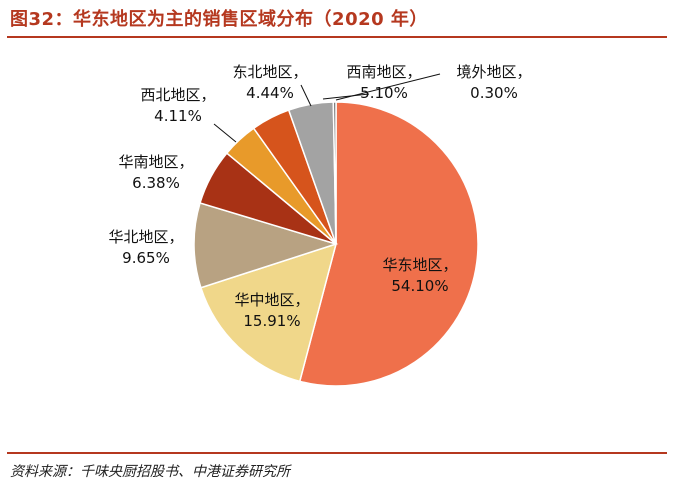  What do you see at coordinates (337, 453) in the screenshot?
I see `footer-divider` at bounding box center [337, 453].